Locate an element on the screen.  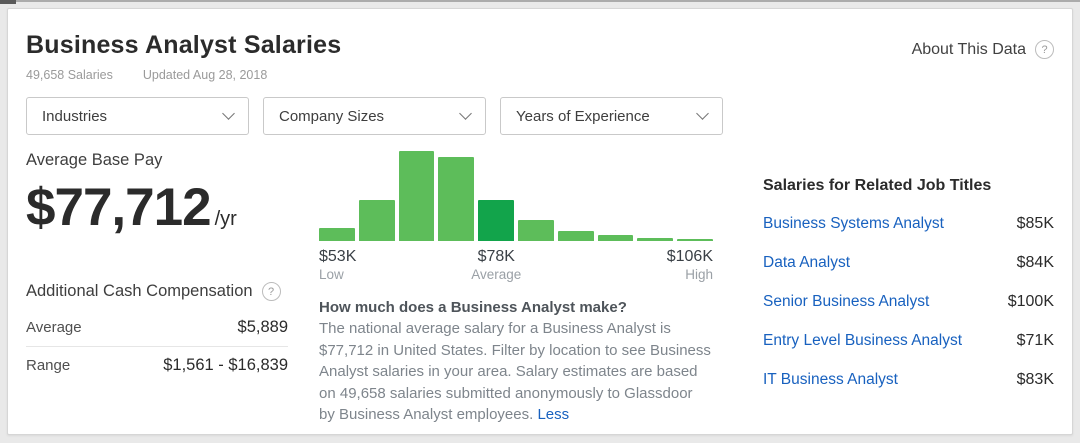
related-job-salary: $100K is located at coordinates (1030, 301).